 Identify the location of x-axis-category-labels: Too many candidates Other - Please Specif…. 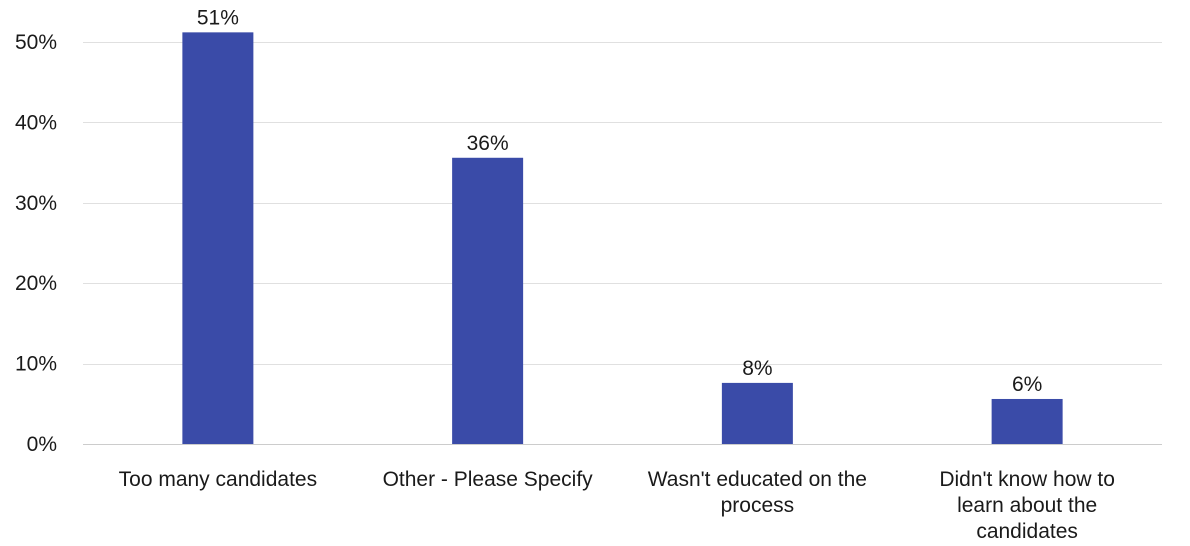
(617, 505).